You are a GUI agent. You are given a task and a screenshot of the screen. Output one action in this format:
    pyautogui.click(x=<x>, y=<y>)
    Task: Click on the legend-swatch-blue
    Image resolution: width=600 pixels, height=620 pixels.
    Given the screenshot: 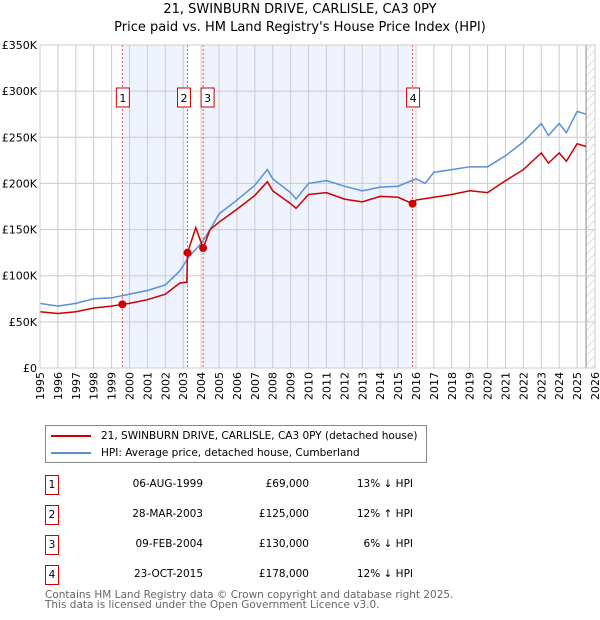 What is the action you would take?
    pyautogui.click(x=71, y=453)
    